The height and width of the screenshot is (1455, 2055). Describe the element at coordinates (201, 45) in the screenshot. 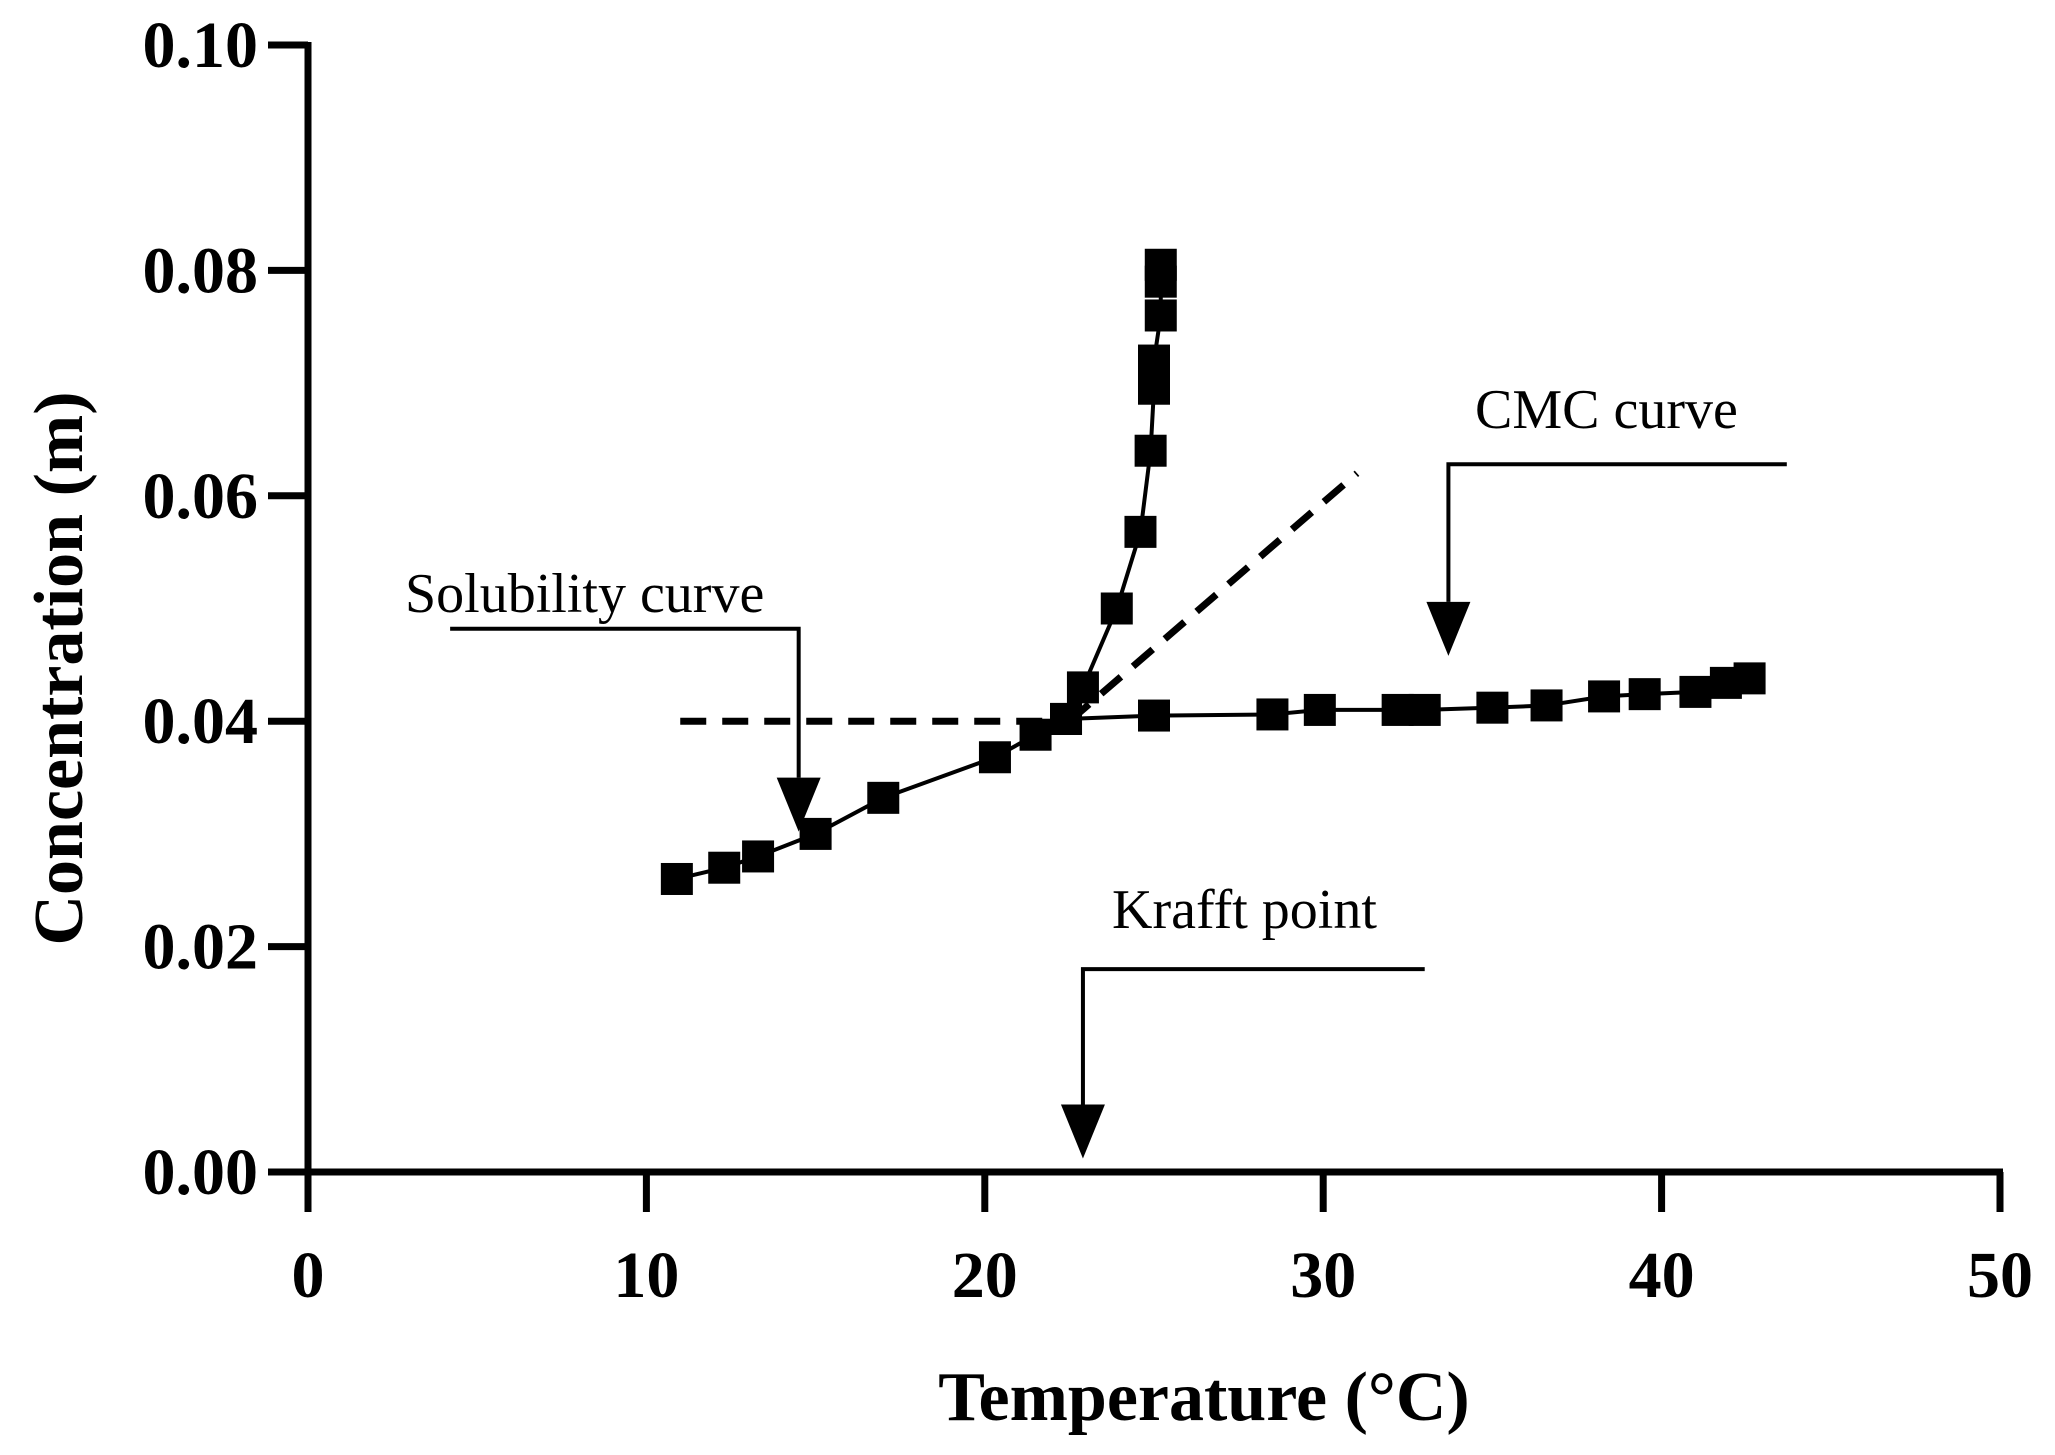

I see `y-tick-label: 0.10` at that location.